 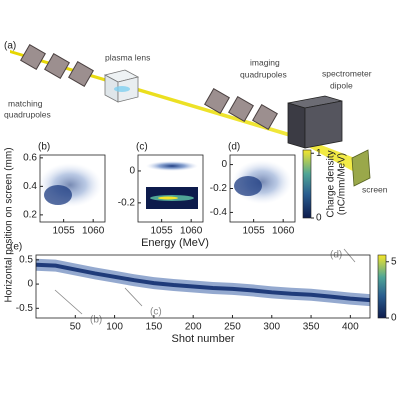 I want to click on x-tick-label: 250, so click(x=232, y=327).